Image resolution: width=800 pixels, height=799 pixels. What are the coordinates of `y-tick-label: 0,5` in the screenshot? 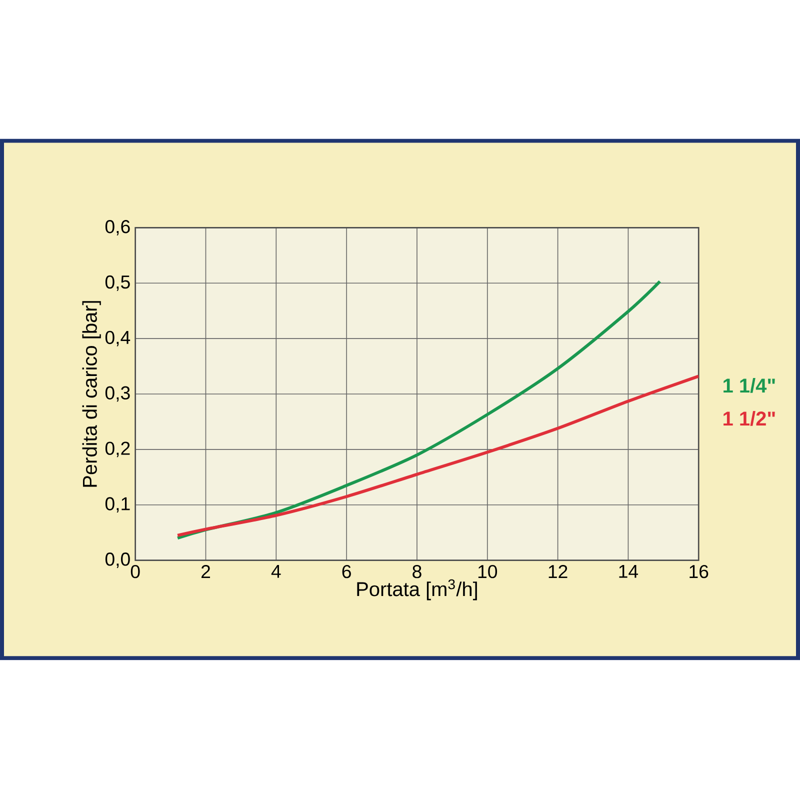 It's located at (117, 283).